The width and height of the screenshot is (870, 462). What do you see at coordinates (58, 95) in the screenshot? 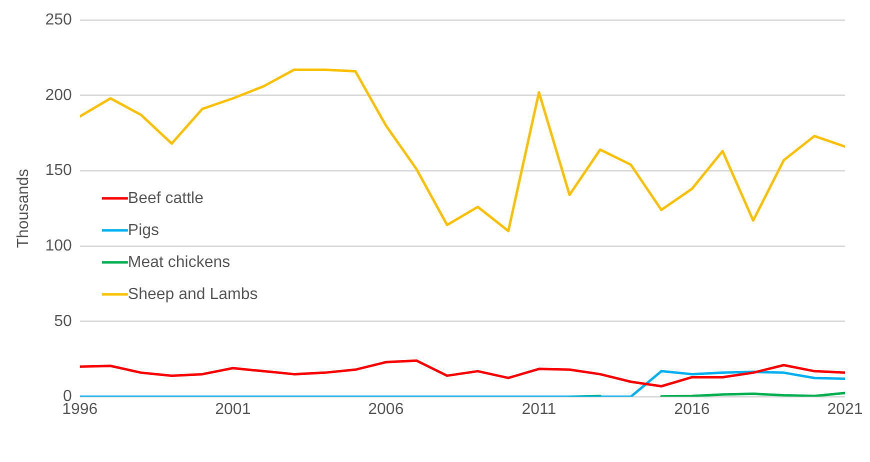
I see `y-tick-label: 200` at bounding box center [58, 95].